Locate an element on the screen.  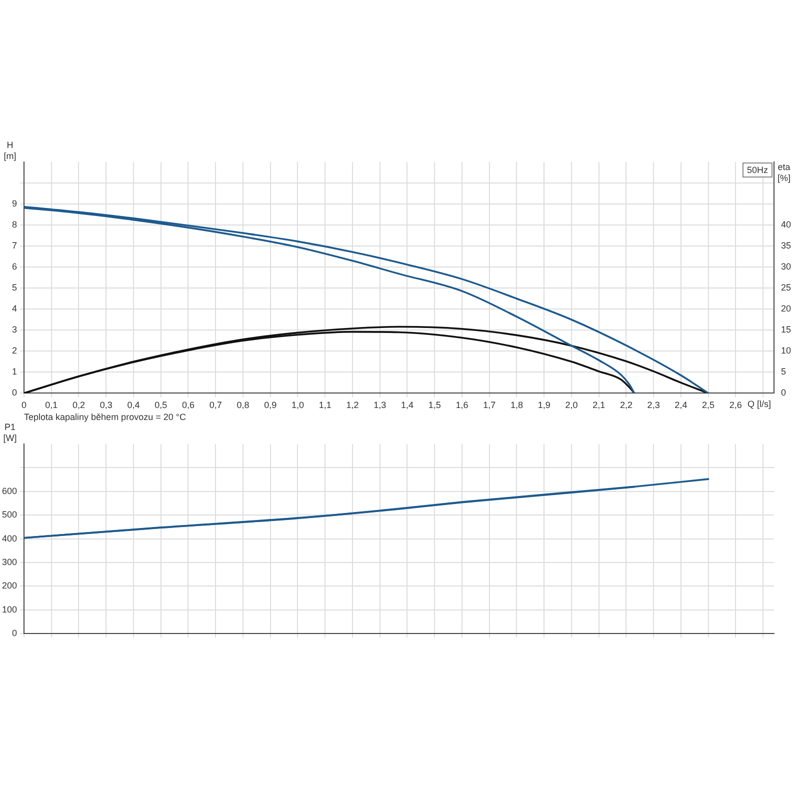
y2-tick-label: 10 is located at coordinates (786, 351).